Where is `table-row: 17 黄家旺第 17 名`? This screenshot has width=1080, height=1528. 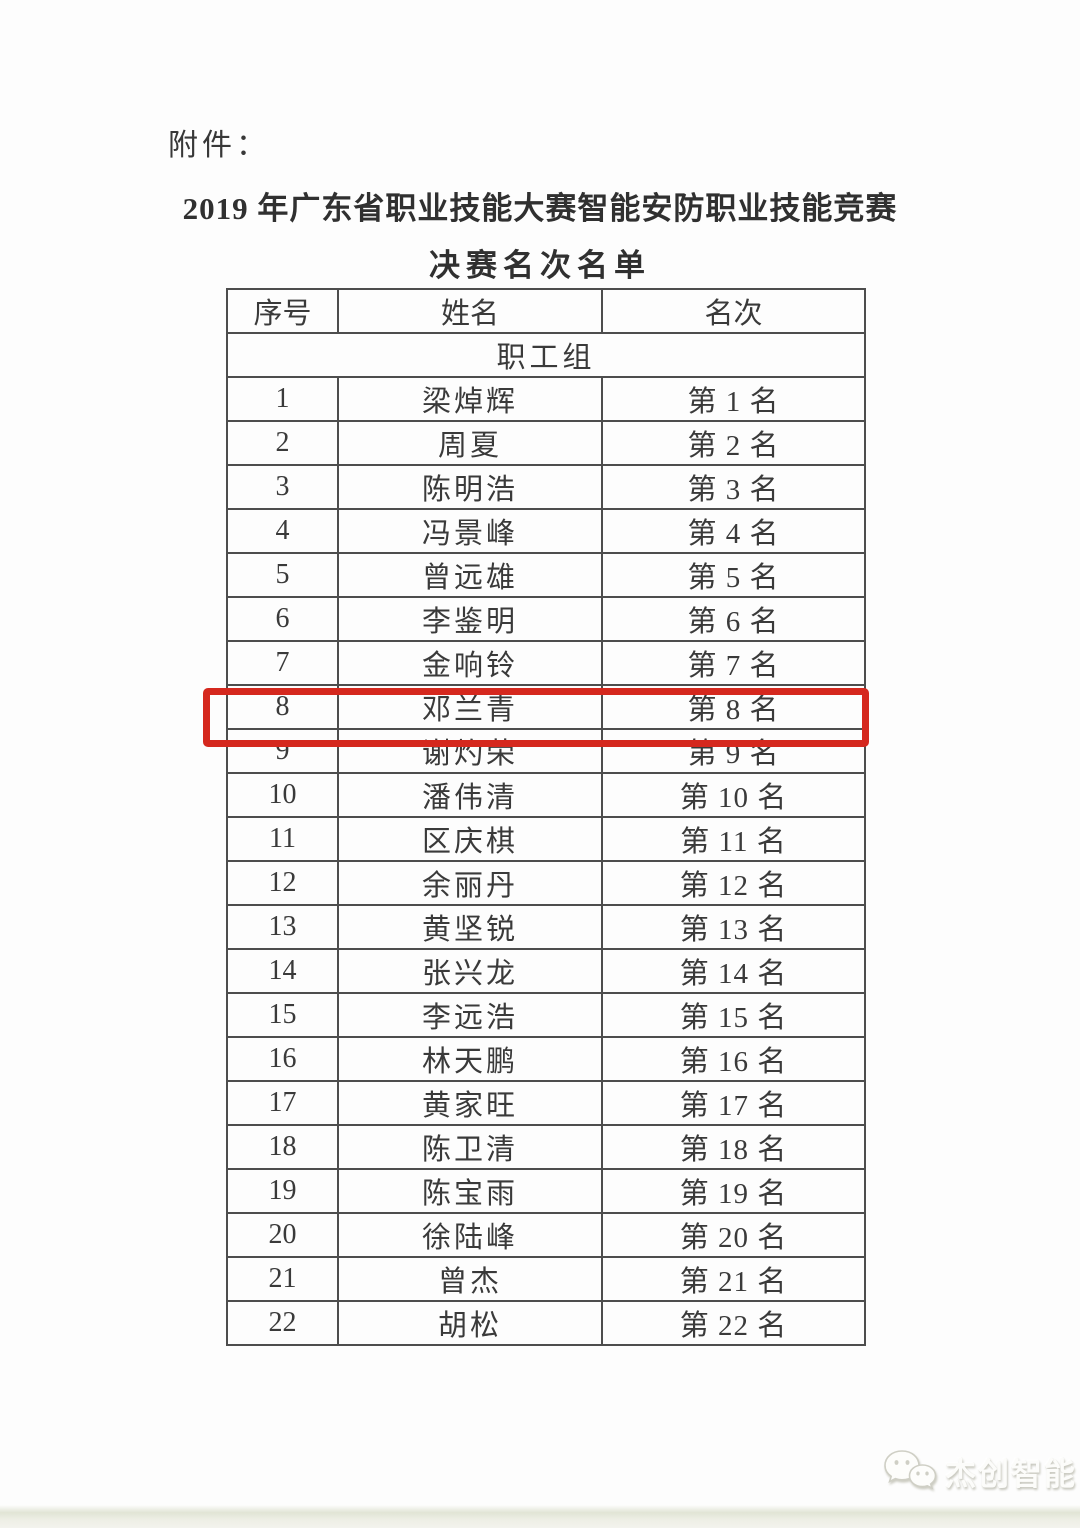
table-row: 17 黄家旺第 17 名 is located at coordinates (546, 1103).